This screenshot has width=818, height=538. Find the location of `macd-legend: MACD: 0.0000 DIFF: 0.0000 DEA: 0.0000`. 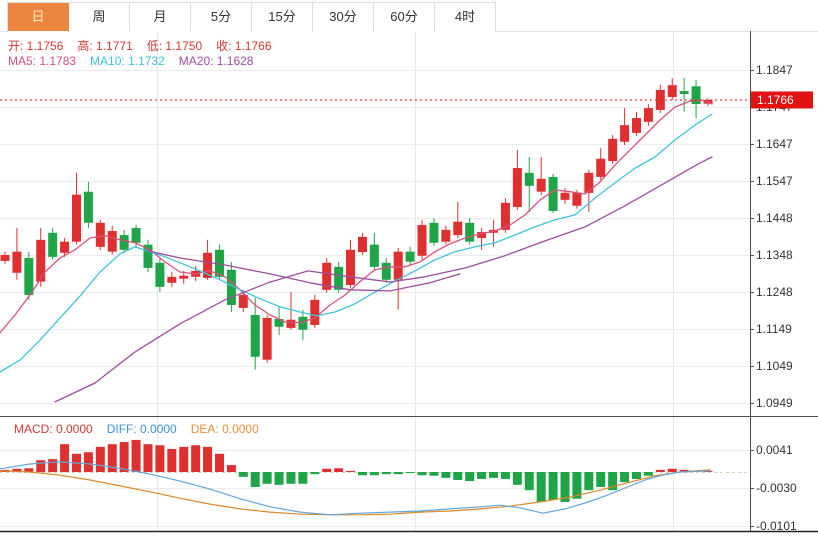

macd-legend: MACD: 0.0000 DIFF: 0.0000 DEA: 0.0000 is located at coordinates (143, 429).